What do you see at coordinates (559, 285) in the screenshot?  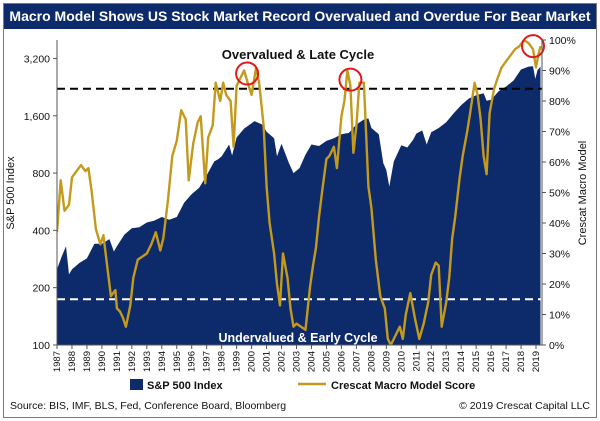 I see `right-tick-label: 20%` at bounding box center [559, 285].